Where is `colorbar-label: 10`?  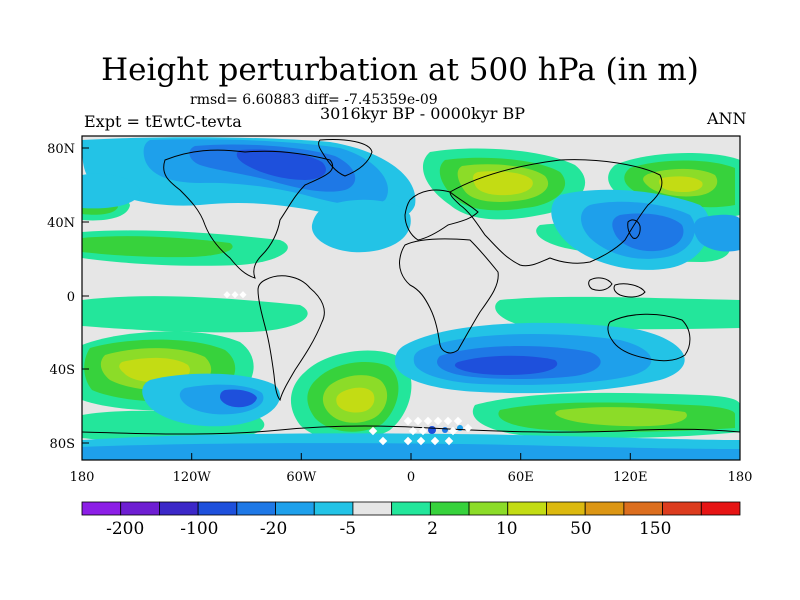 colorbar-label: 10 is located at coordinates (507, 529).